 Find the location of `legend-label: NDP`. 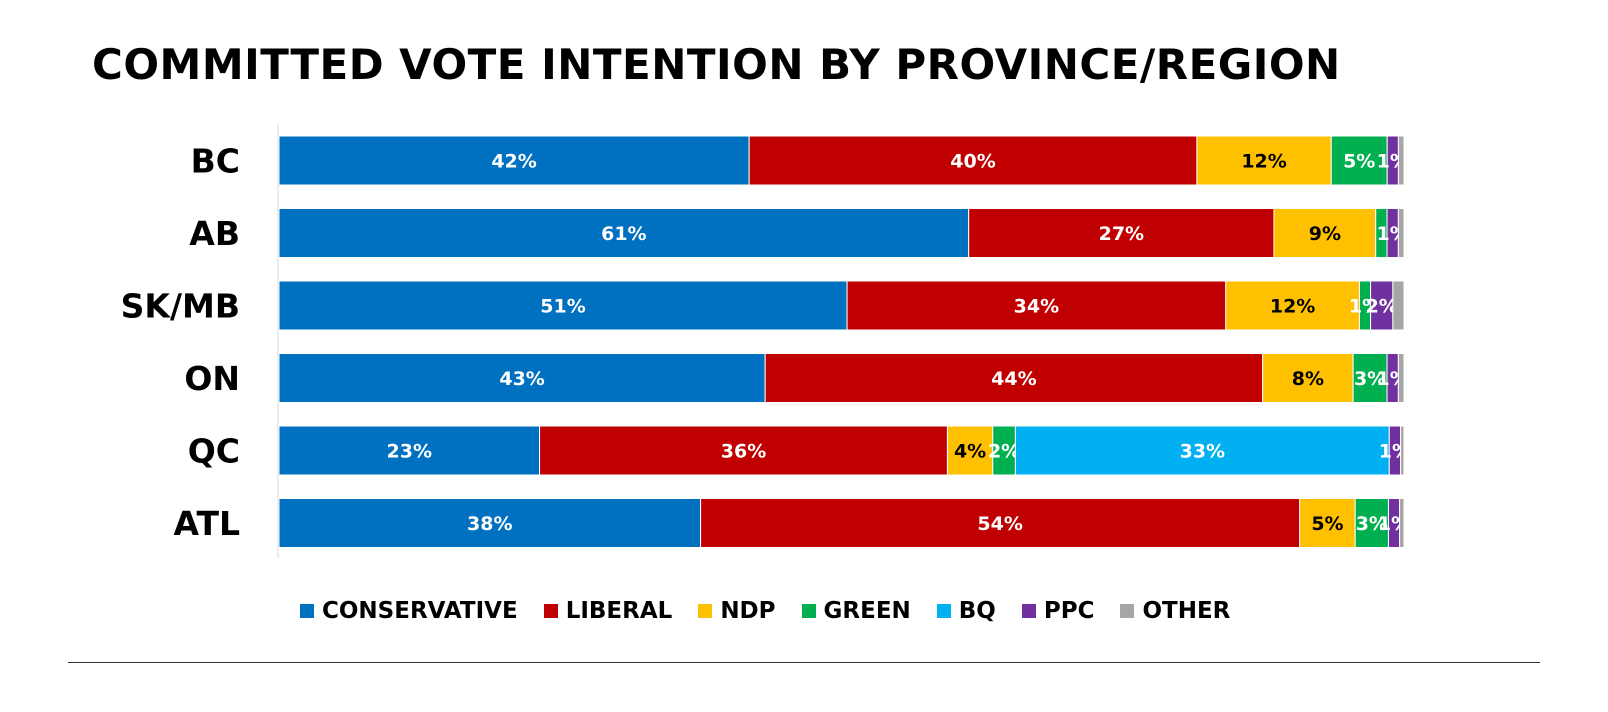

legend-label: NDP is located at coordinates (748, 611).